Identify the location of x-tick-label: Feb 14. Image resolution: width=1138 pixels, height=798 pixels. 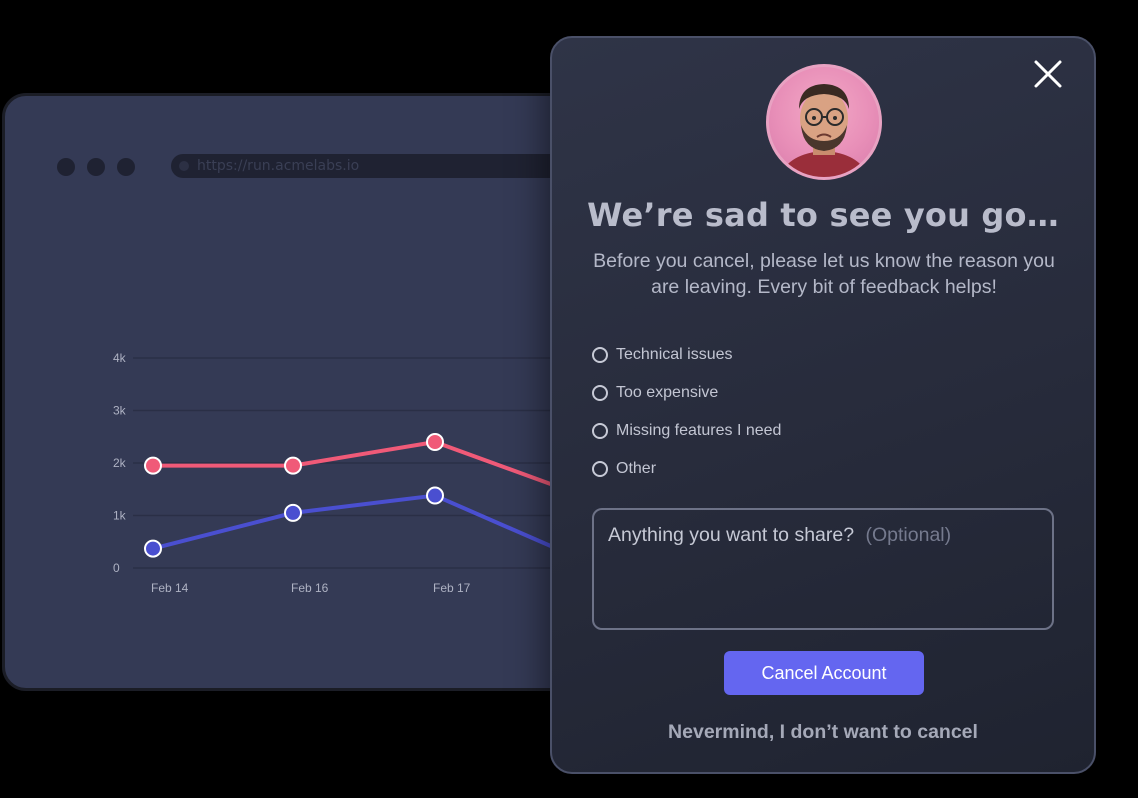
(170, 588).